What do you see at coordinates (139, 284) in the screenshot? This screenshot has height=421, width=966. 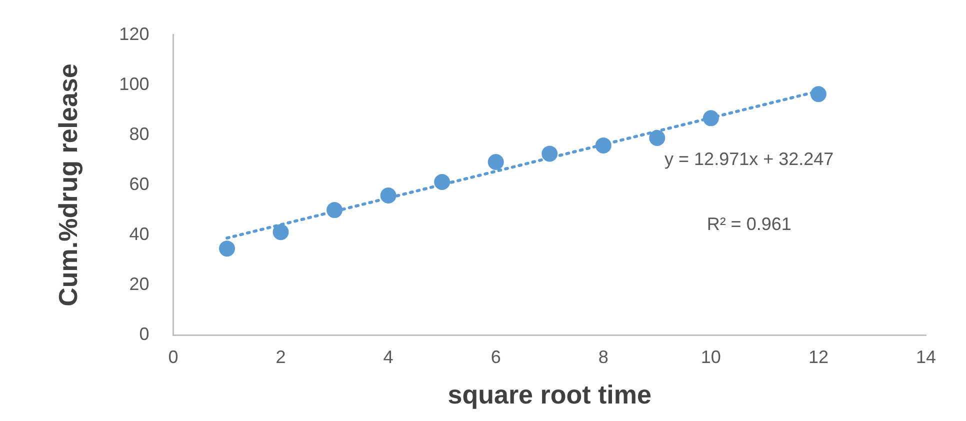 I see `y-tick-label: 20` at bounding box center [139, 284].